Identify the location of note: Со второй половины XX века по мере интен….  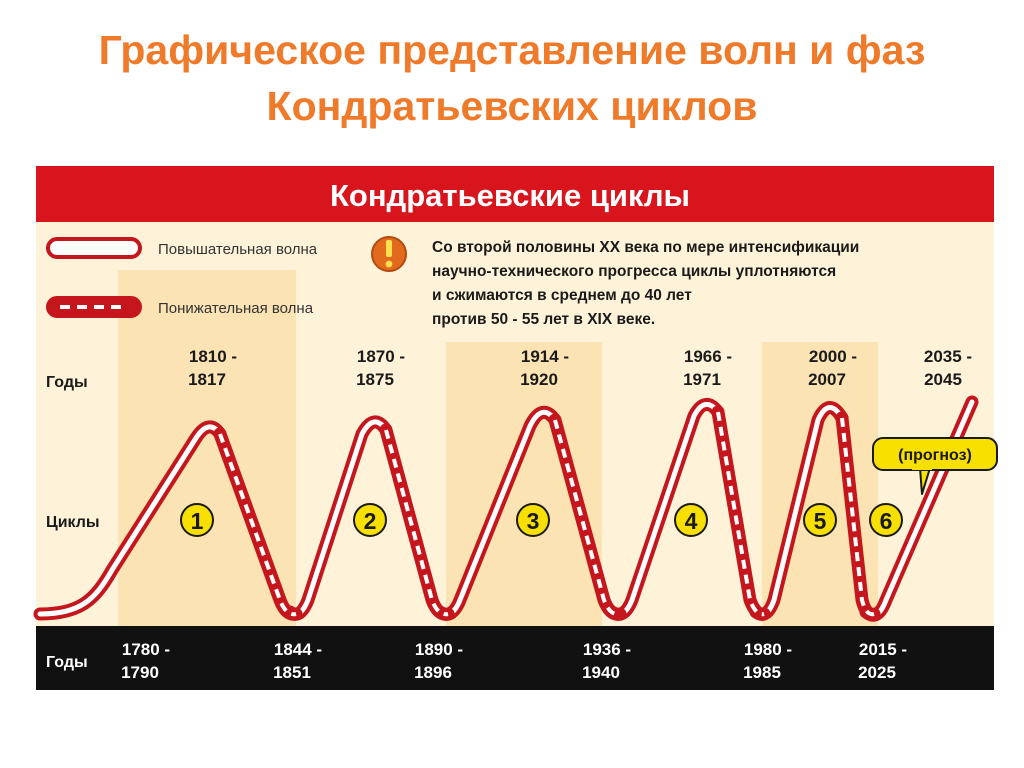
(615, 282).